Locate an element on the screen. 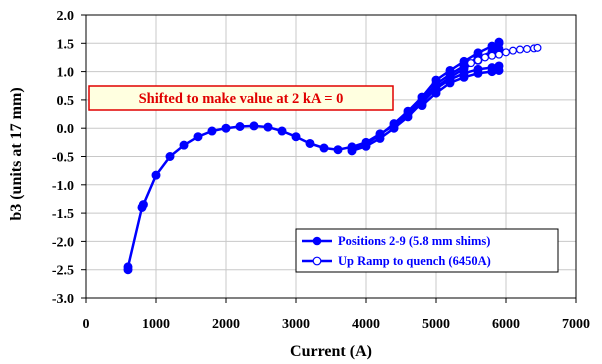 This screenshot has width=602, height=364. legend-box is located at coordinates (427, 250).